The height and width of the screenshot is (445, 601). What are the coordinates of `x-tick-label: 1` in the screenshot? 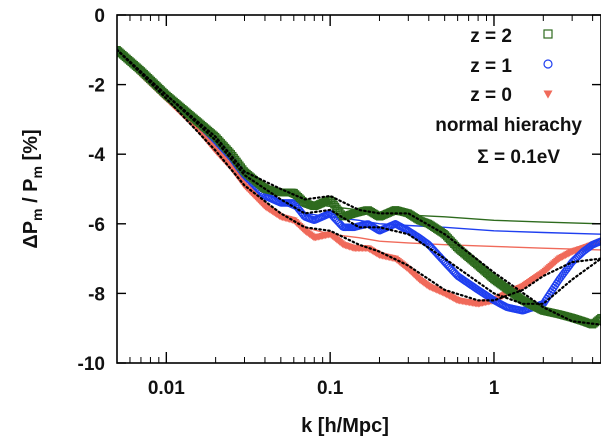 It's located at (494, 388).